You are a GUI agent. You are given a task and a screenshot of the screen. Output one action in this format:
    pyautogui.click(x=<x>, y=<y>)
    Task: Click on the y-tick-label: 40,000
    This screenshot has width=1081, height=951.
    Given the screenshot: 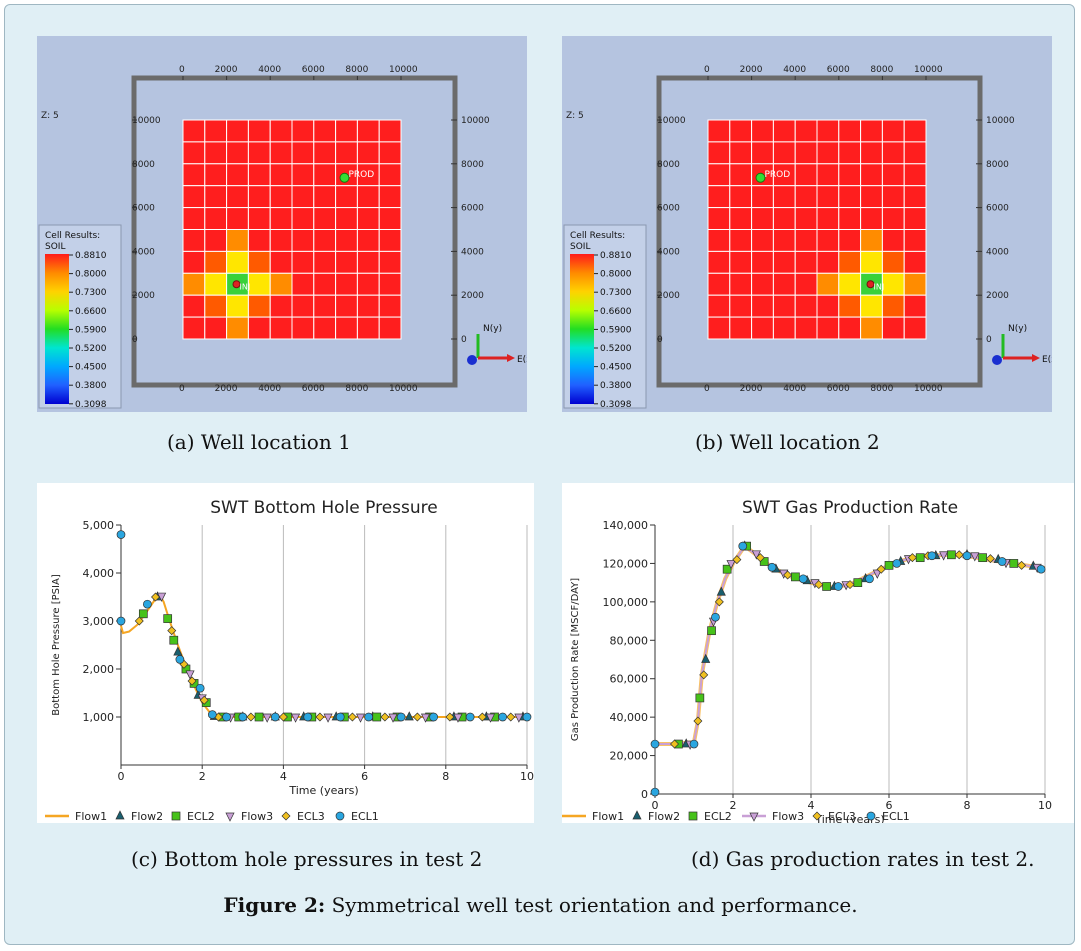 What is the action you would take?
    pyautogui.click(x=629, y=717)
    